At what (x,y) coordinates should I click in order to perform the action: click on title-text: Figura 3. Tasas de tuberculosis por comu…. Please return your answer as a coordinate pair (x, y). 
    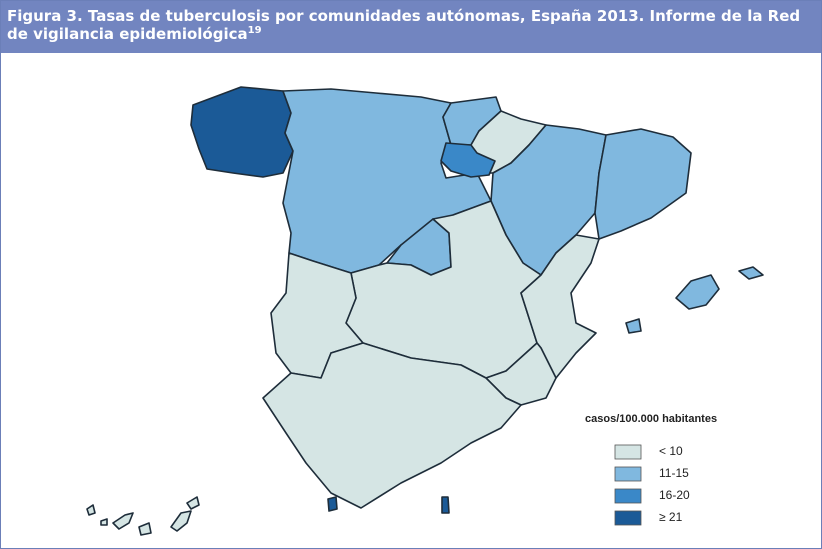
    Looking at the image, I should click on (404, 25).